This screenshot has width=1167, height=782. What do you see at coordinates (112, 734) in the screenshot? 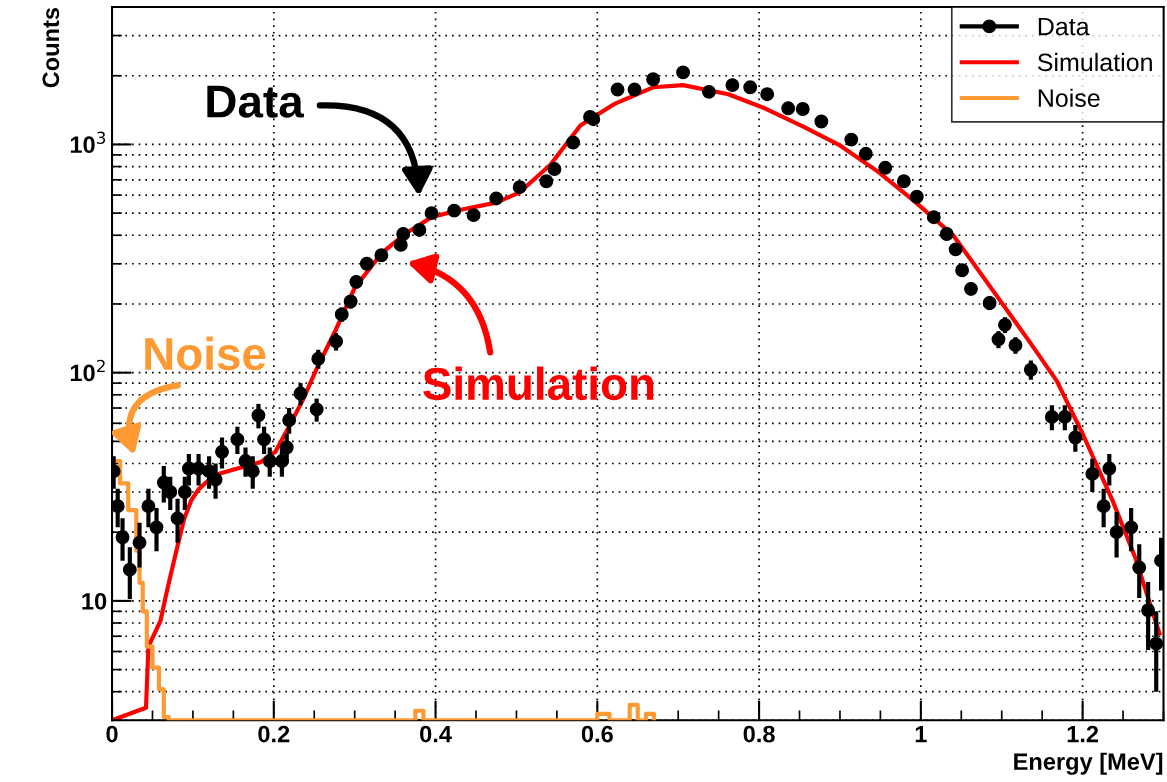
I see `x-tick-label: 0` at bounding box center [112, 734].